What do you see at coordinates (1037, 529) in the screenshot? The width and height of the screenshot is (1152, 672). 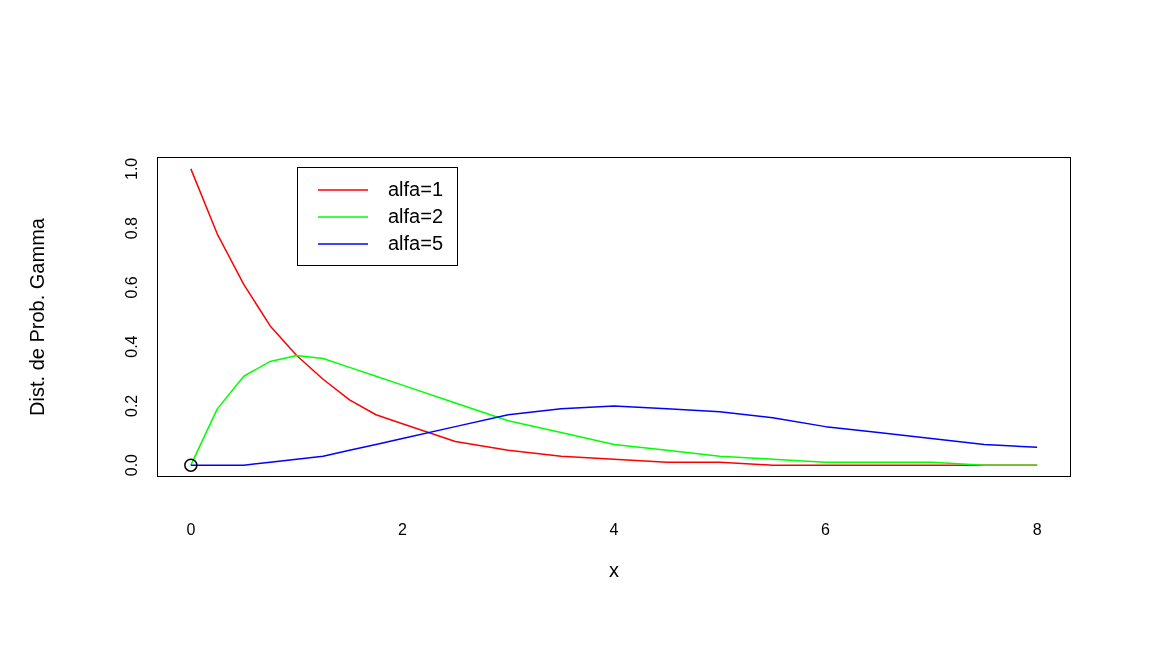 I see `x-tick-label: 8` at bounding box center [1037, 529].